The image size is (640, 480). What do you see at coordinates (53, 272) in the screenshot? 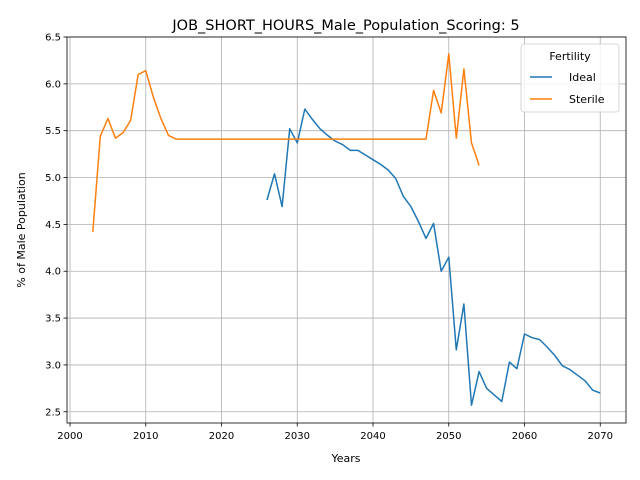
I see `y-tick-label: 4.0` at bounding box center [53, 272].